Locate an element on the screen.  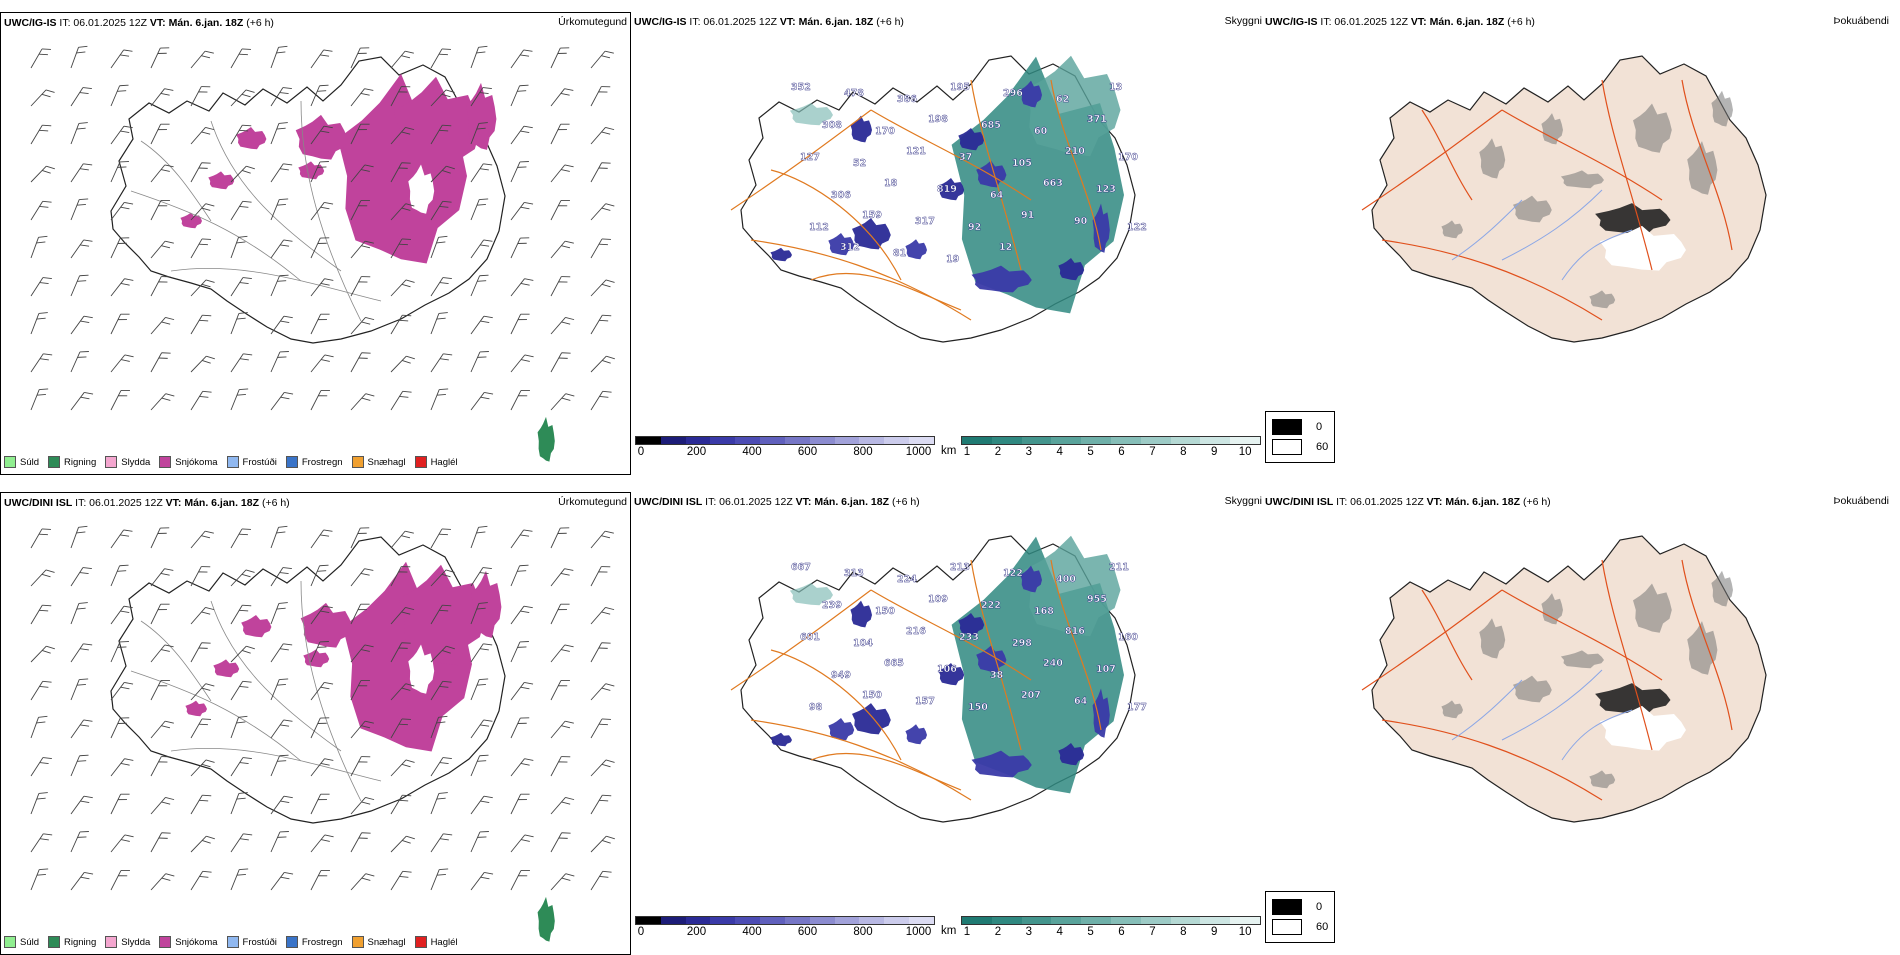
panel-title: Þokuábendi is located at coordinates (1861, 501).